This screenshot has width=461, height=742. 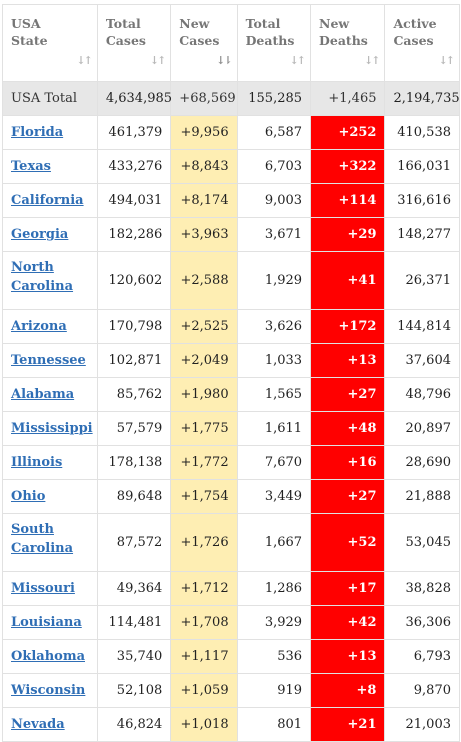 I want to click on state-link: Mississippi, so click(x=52, y=428).